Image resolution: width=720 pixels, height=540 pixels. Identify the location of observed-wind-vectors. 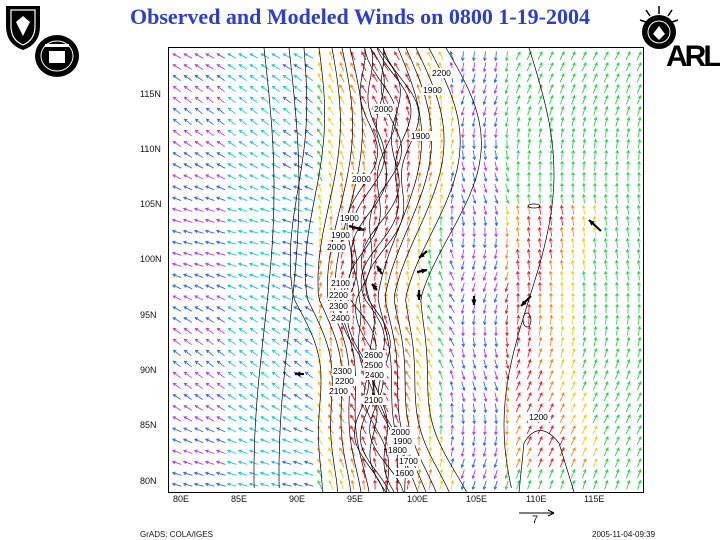
(448, 298).